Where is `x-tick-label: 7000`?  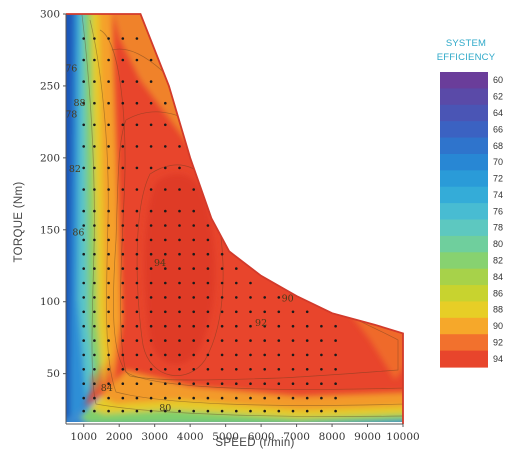
x-tick-label: 7000 is located at coordinates (296, 437).